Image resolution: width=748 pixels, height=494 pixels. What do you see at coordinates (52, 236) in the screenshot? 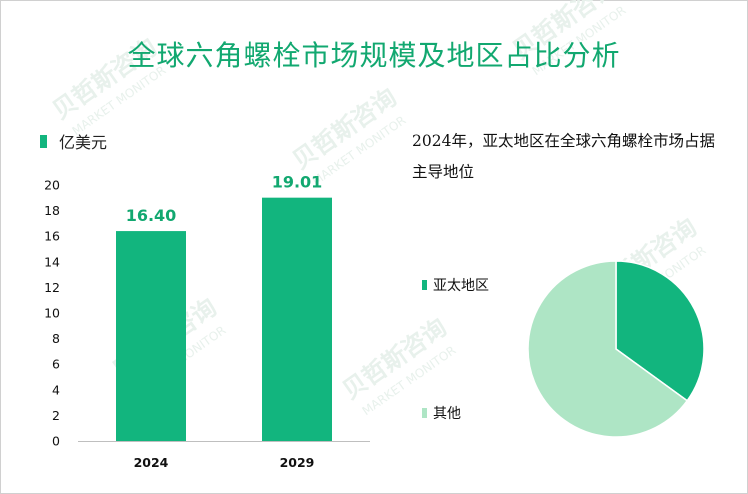
I see `y-tick-label: 16` at bounding box center [52, 236].